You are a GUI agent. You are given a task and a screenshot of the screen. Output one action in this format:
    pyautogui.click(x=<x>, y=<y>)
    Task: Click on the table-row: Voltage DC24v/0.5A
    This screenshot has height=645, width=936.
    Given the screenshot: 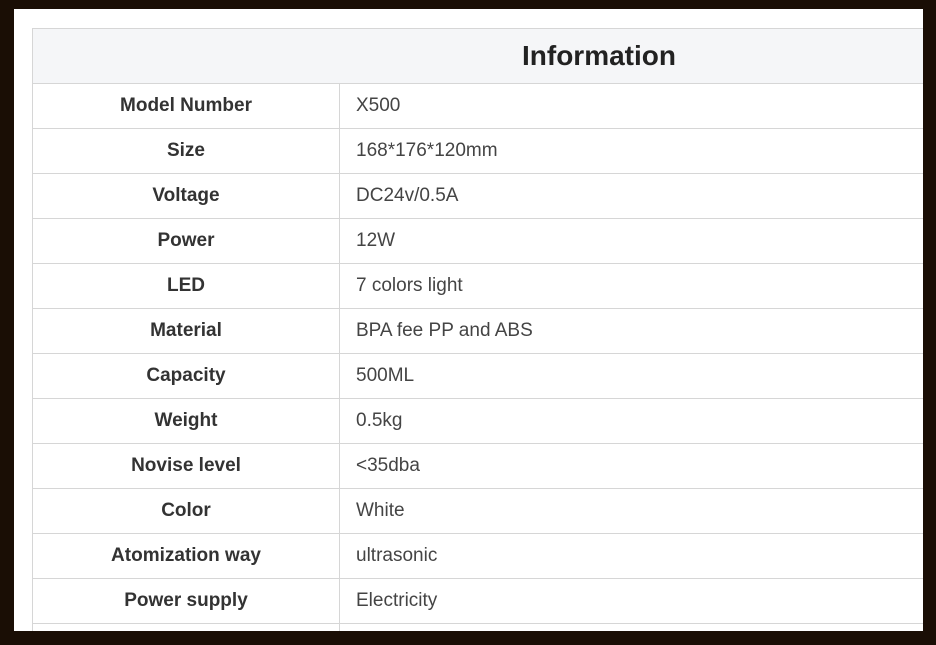 What is the action you would take?
    pyautogui.click(x=477, y=196)
    